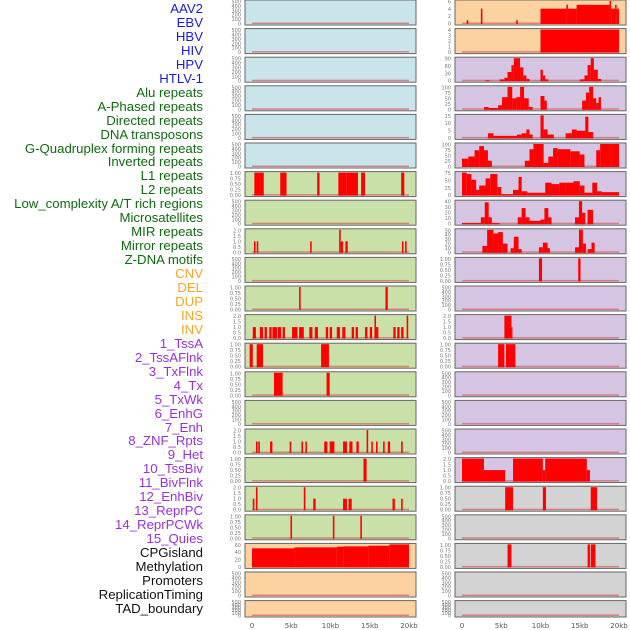 The image size is (630, 630). Describe the element at coordinates (237, 432) in the screenshot. I see `y-tick-label: 2.0` at that location.